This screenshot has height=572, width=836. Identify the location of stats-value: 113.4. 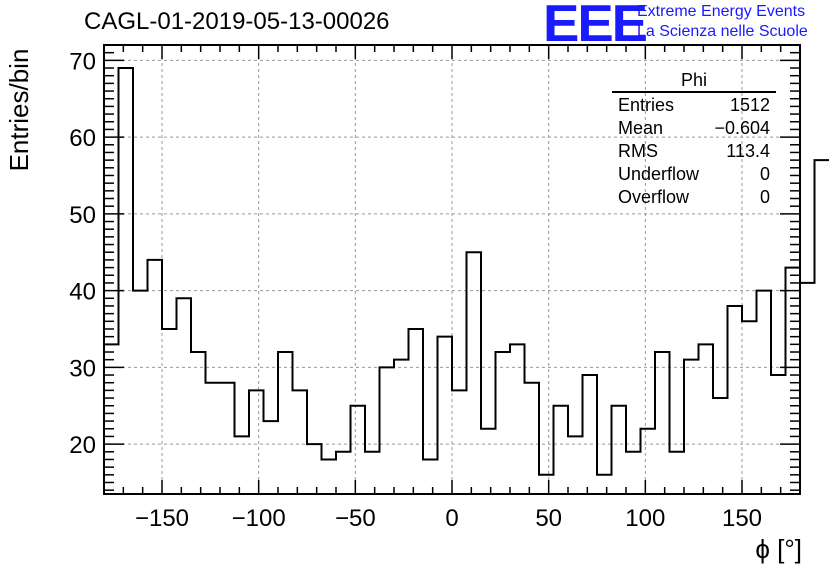
(748, 151).